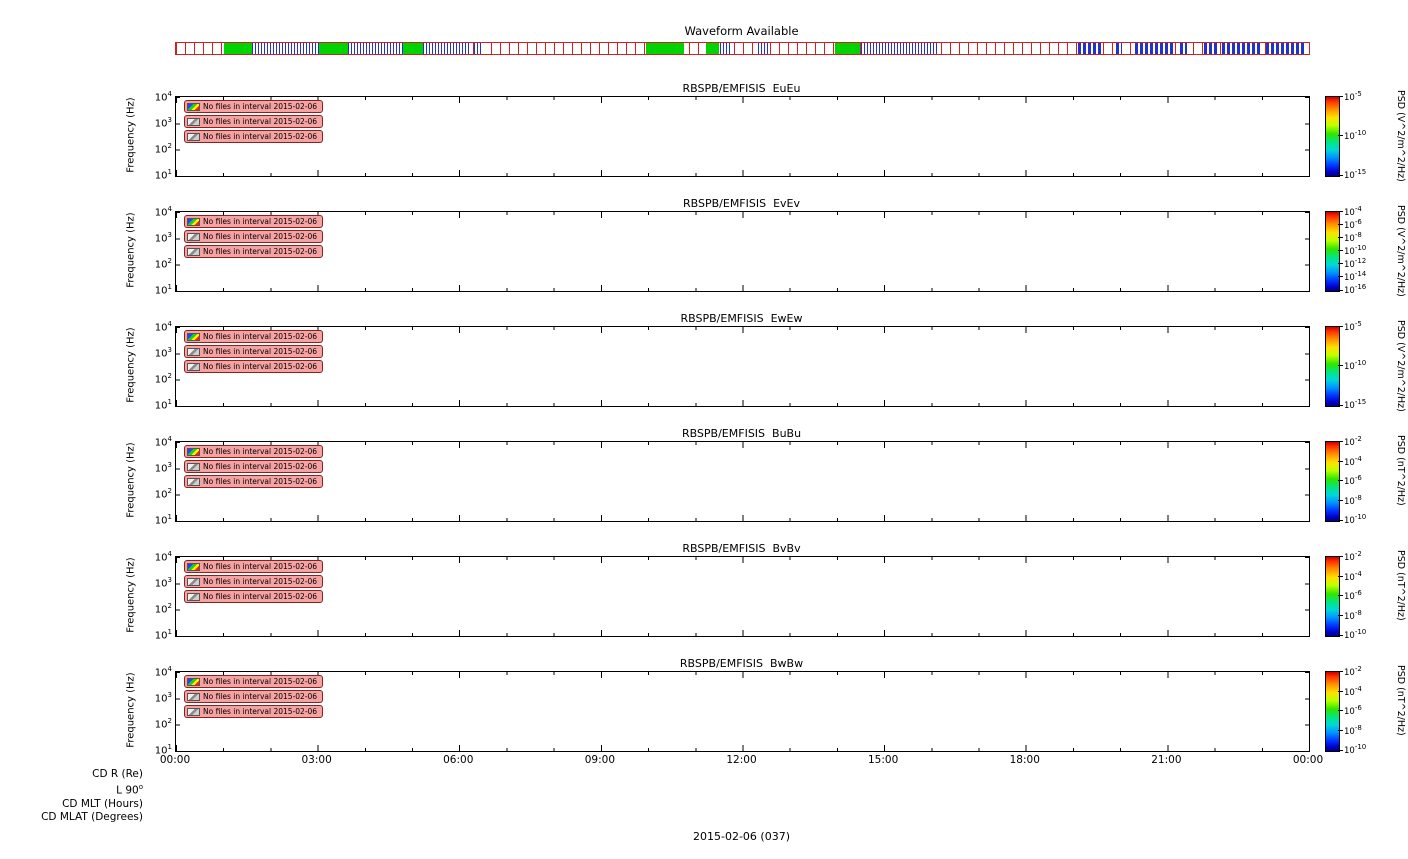 The height and width of the screenshot is (859, 1408). What do you see at coordinates (129, 790) in the screenshot?
I see `ephemeris-label: L 90o` at bounding box center [129, 790].